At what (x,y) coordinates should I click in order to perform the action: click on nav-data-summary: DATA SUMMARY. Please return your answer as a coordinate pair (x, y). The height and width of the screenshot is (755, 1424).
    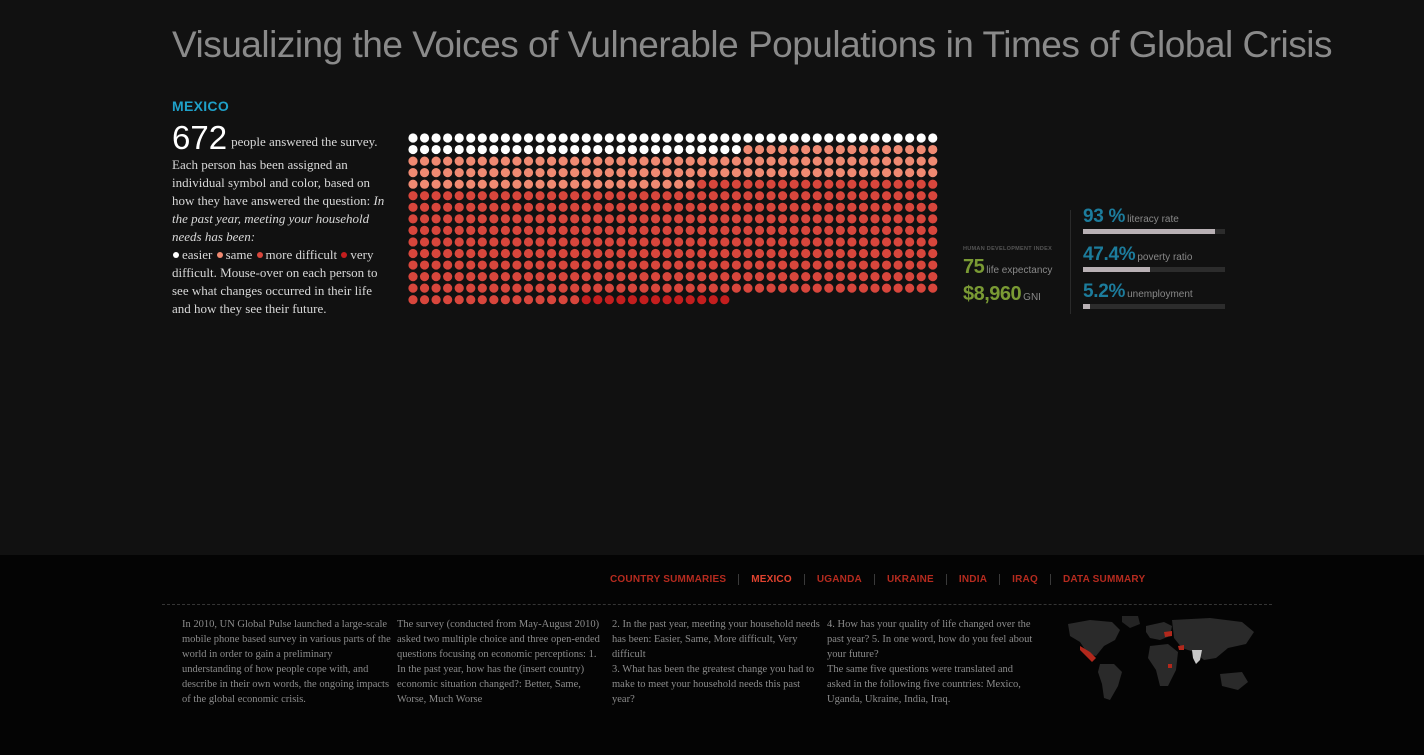
    Looking at the image, I should click on (1103, 579).